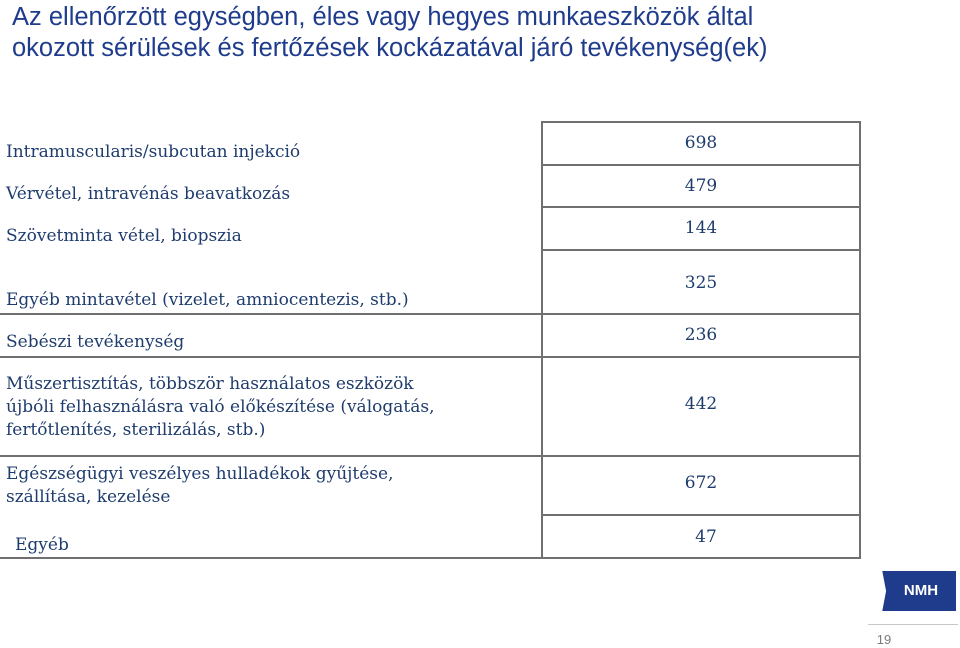 The height and width of the screenshot is (648, 960). What do you see at coordinates (148, 194) in the screenshot?
I see `table-row-label: Vérvétel, intravénás beavatkozás` at bounding box center [148, 194].